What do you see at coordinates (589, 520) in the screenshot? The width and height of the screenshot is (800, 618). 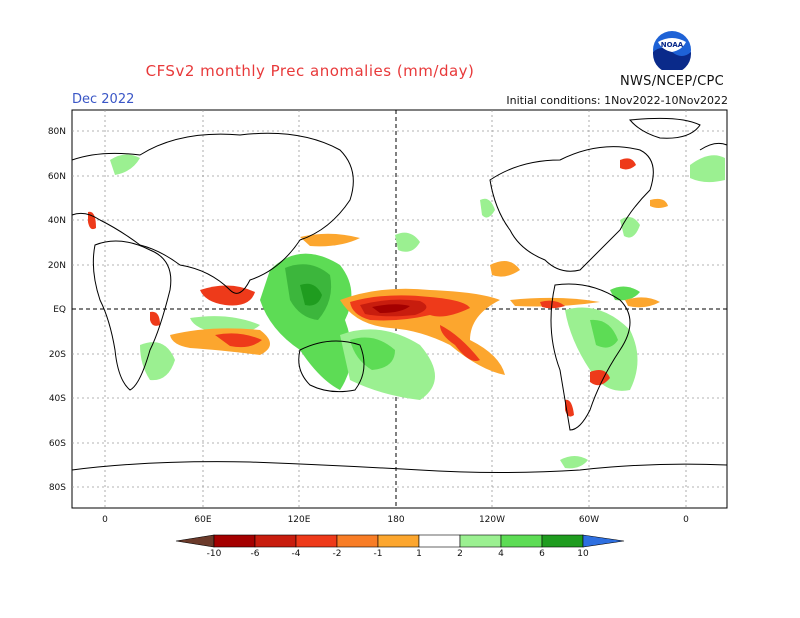 I see `lon-label: 60W` at bounding box center [589, 520].